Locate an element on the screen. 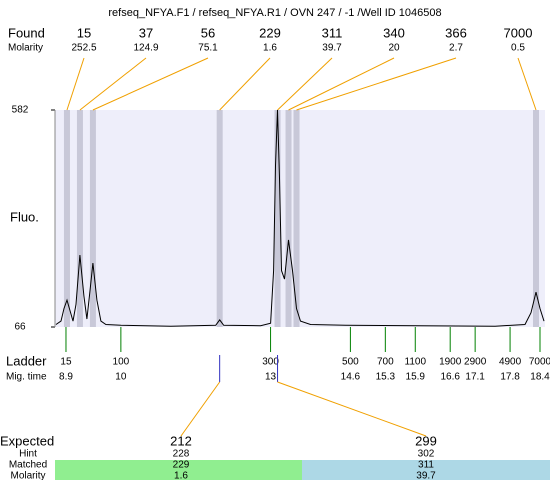 This screenshot has width=550, height=480. ladder-time: 15.9 is located at coordinates (416, 377).